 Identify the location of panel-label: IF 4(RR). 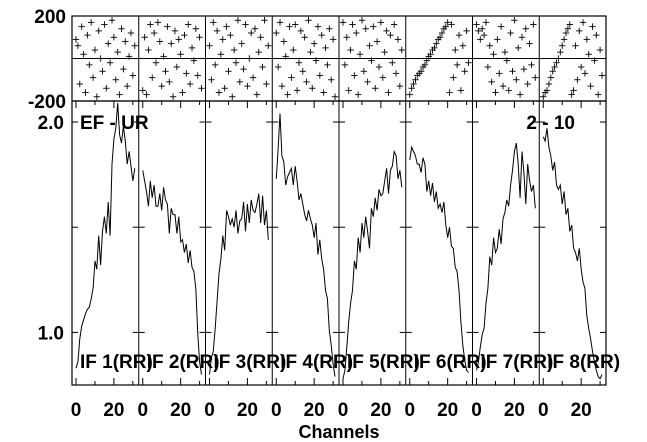
(316, 362).